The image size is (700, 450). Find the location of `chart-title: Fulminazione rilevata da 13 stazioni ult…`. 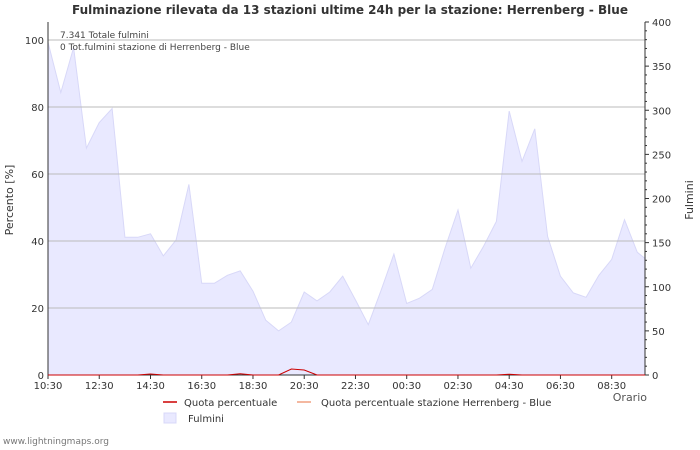

chart-title: Fulminazione rilevata da 13 stazioni ult… is located at coordinates (350, 10).